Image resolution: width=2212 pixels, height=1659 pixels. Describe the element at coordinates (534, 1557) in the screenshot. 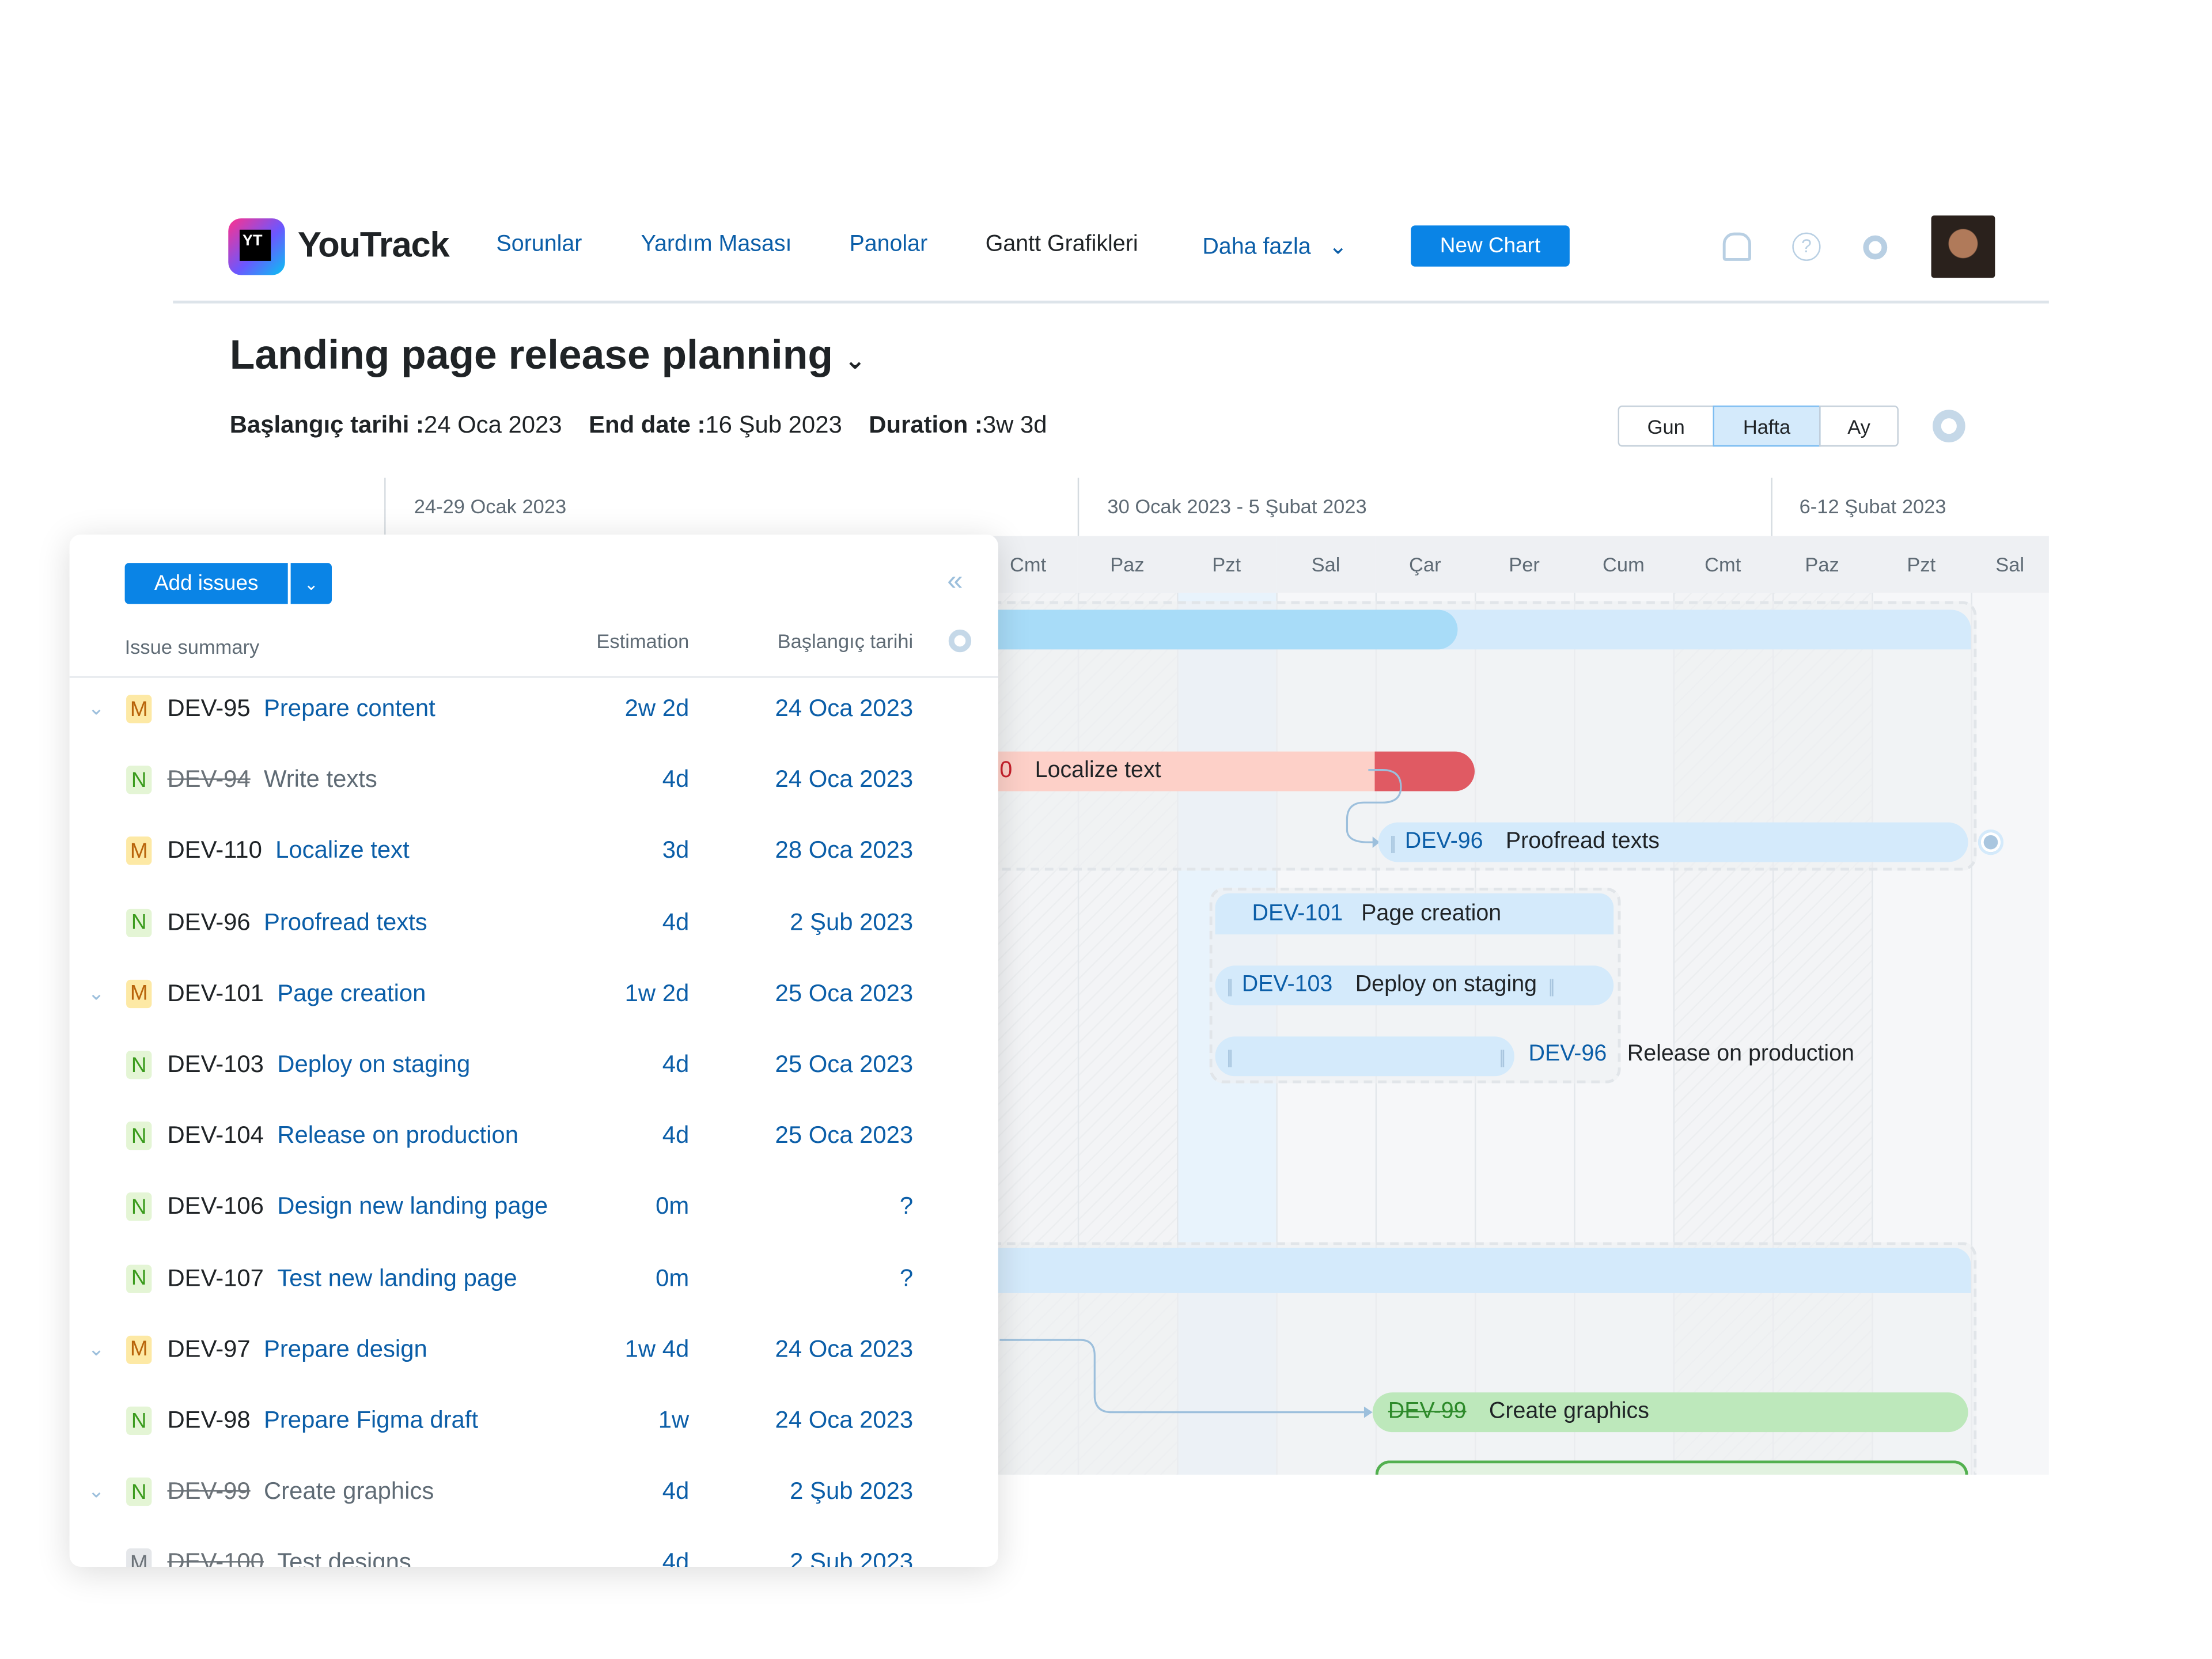

I see `issue-row: M DEV-100 Test designs 4d 2 Şub 2023` at that location.